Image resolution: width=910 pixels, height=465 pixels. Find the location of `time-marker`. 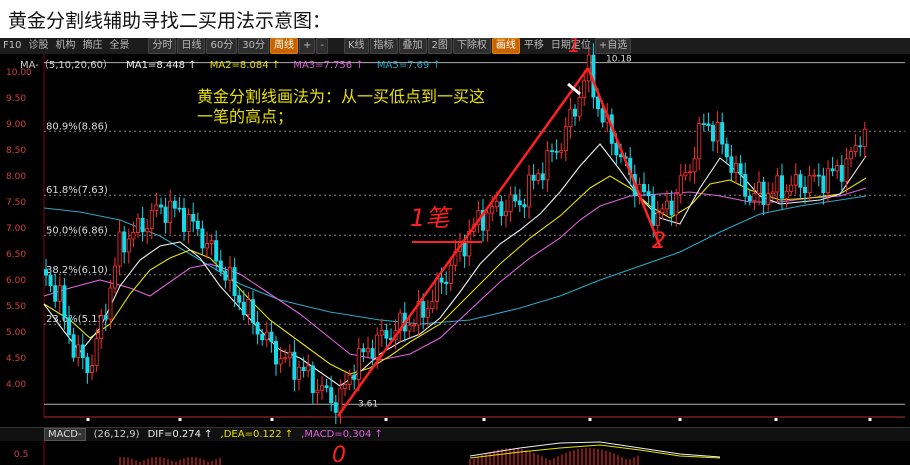

time-marker is located at coordinates (870, 419).